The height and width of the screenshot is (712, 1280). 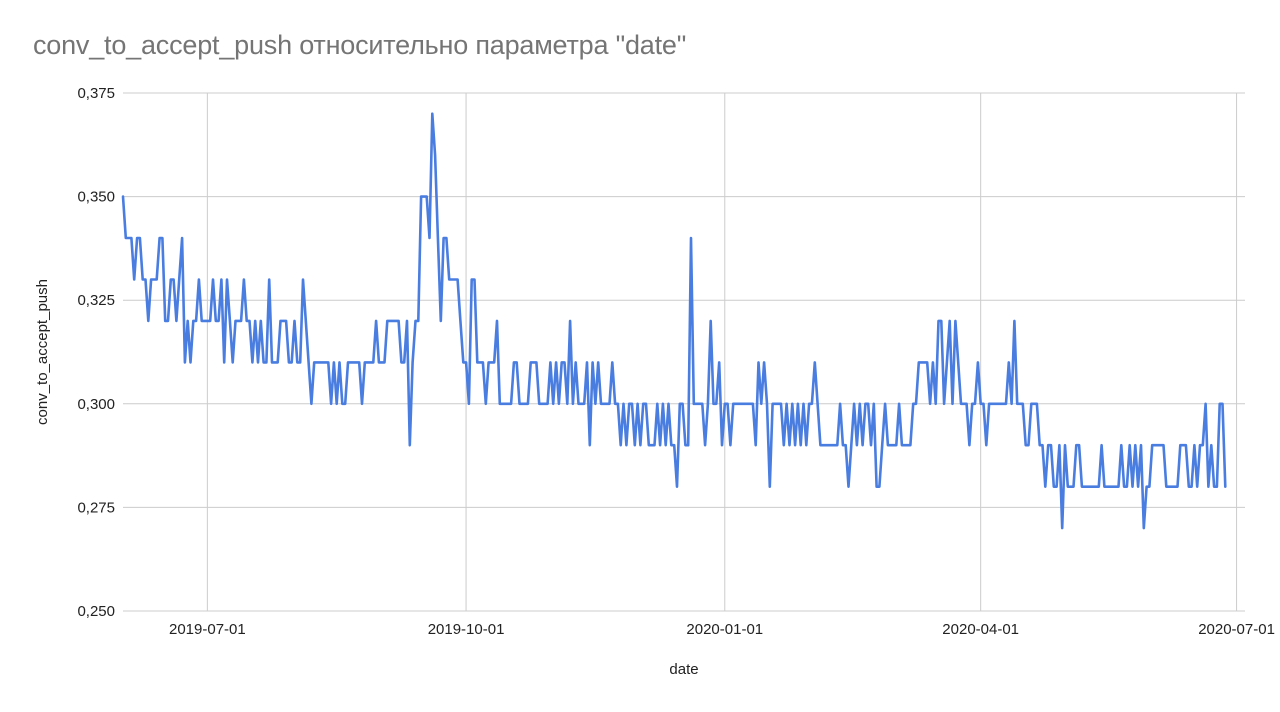 I want to click on y-tick-label: 0,375, so click(x=96, y=93).